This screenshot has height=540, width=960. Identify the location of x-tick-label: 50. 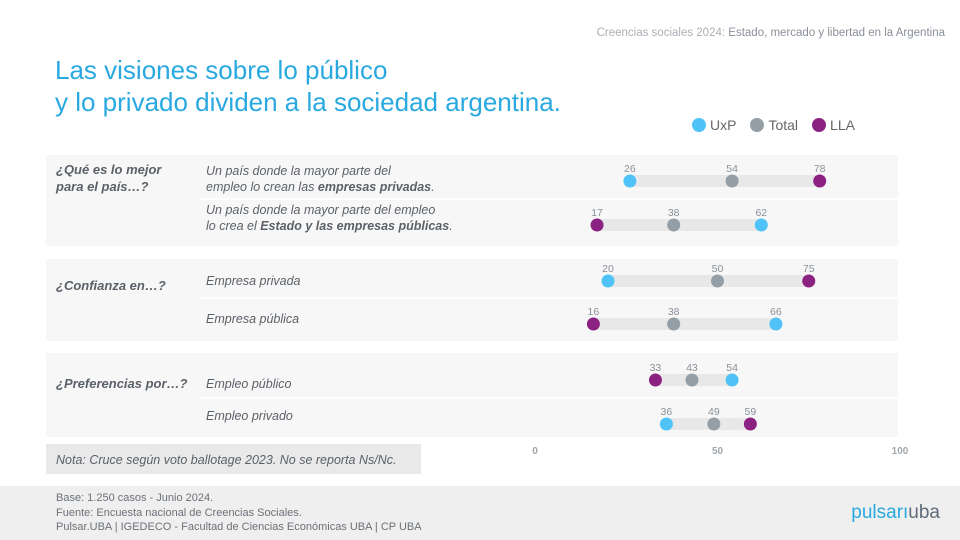
(718, 451).